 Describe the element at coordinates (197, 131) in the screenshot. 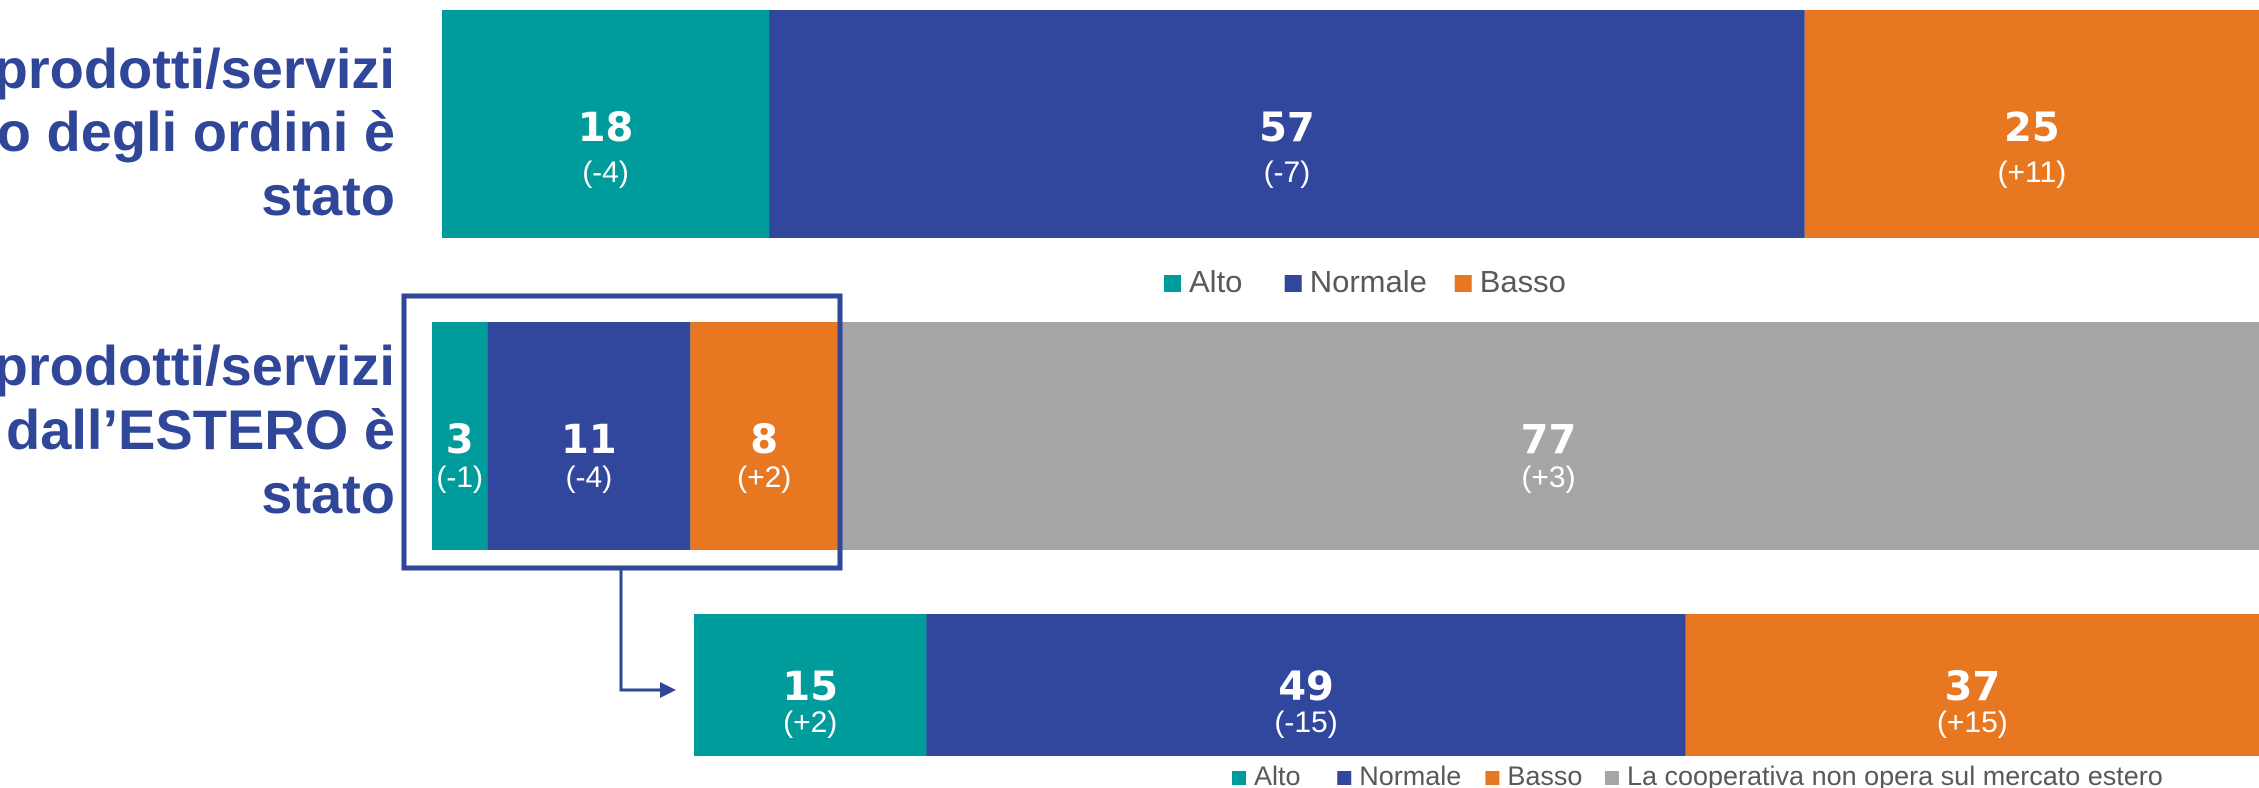

I see `row-label-1-line-2: o degli ordini è` at that location.